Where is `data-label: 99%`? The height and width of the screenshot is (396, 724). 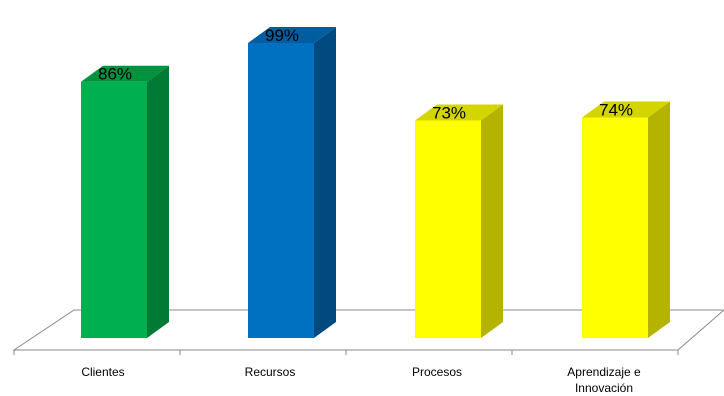 data-label: 99% is located at coordinates (282, 35).